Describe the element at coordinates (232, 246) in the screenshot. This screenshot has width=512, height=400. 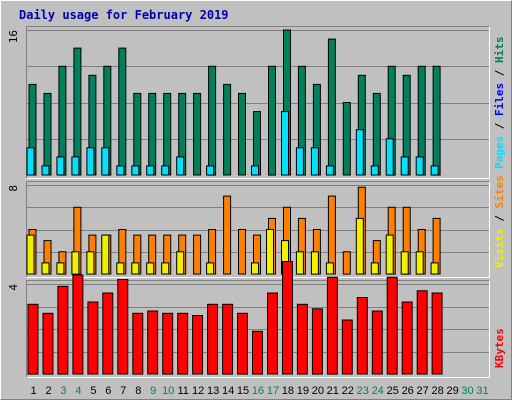
I see `series-visits` at that location.